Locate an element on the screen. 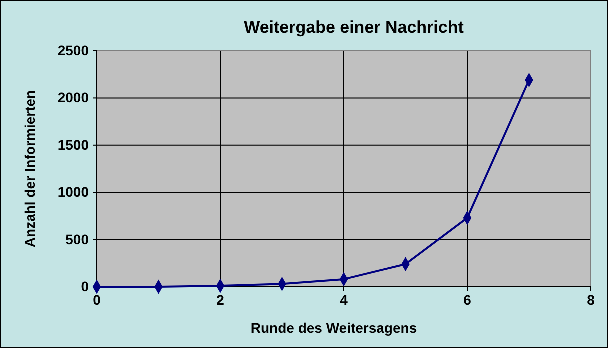 The height and width of the screenshot is (349, 609). x-tick-label: 8 is located at coordinates (591, 300).